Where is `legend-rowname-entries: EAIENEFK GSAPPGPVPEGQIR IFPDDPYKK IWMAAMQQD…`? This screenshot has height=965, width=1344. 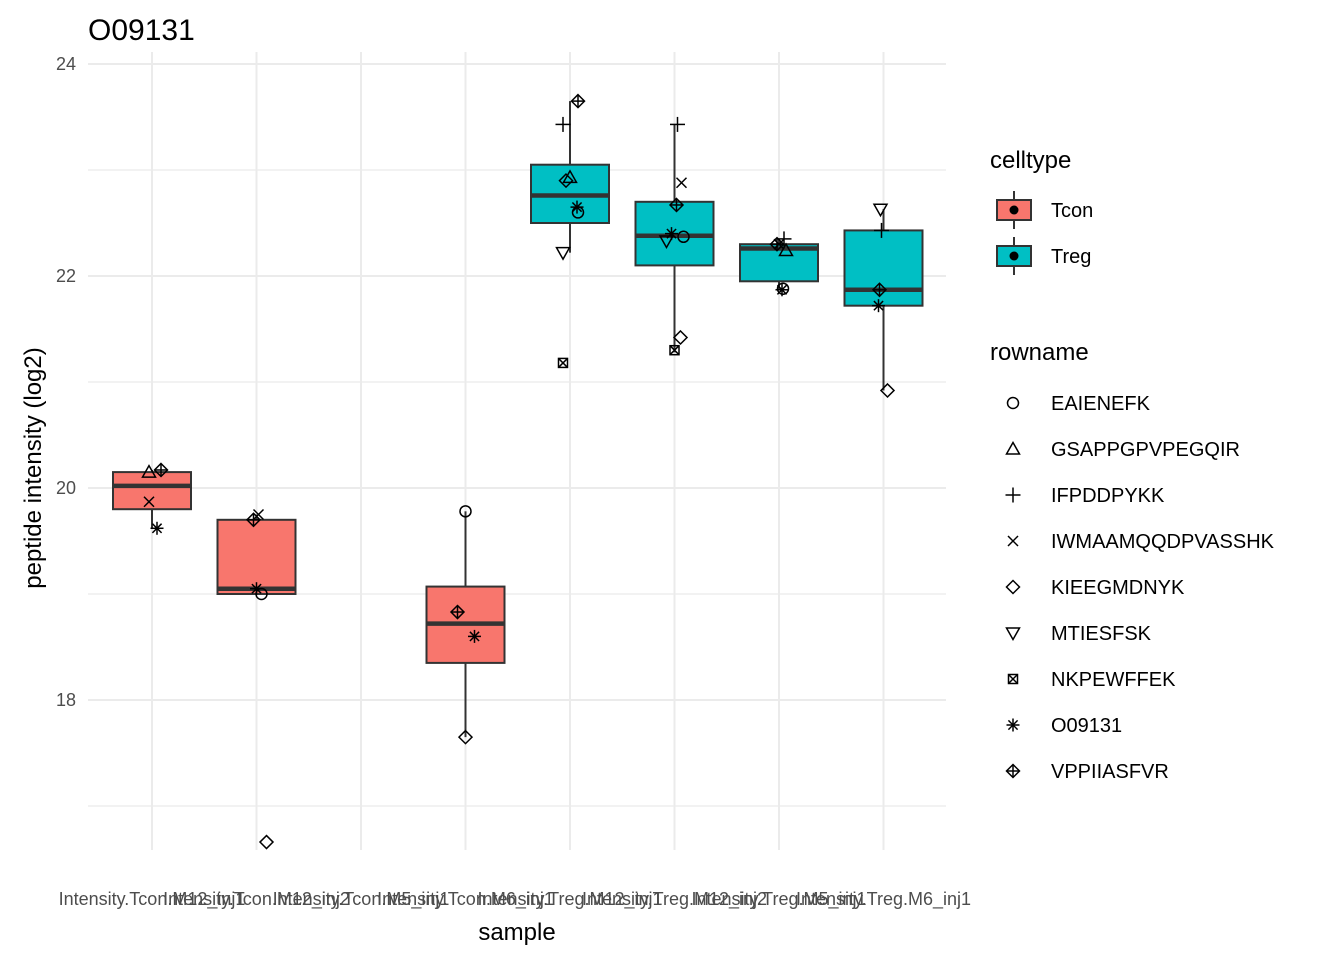 legend-rowname-entries: EAIENEFK GSAPPGPVPEGQIR IFPDDPYKK IWMAAMQQD… is located at coordinates (1140, 588).